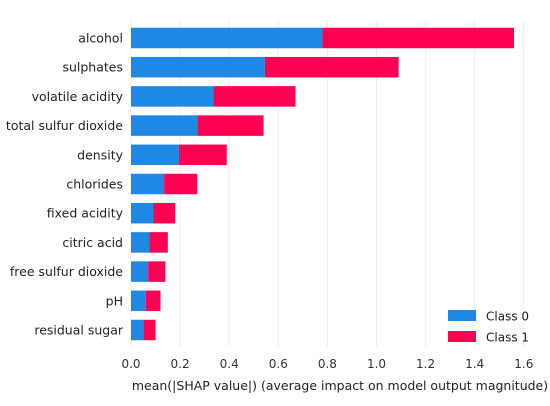 Image resolution: width=550 pixels, height=406 pixels. What do you see at coordinates (100, 154) in the screenshot?
I see `category-label: density` at bounding box center [100, 154].